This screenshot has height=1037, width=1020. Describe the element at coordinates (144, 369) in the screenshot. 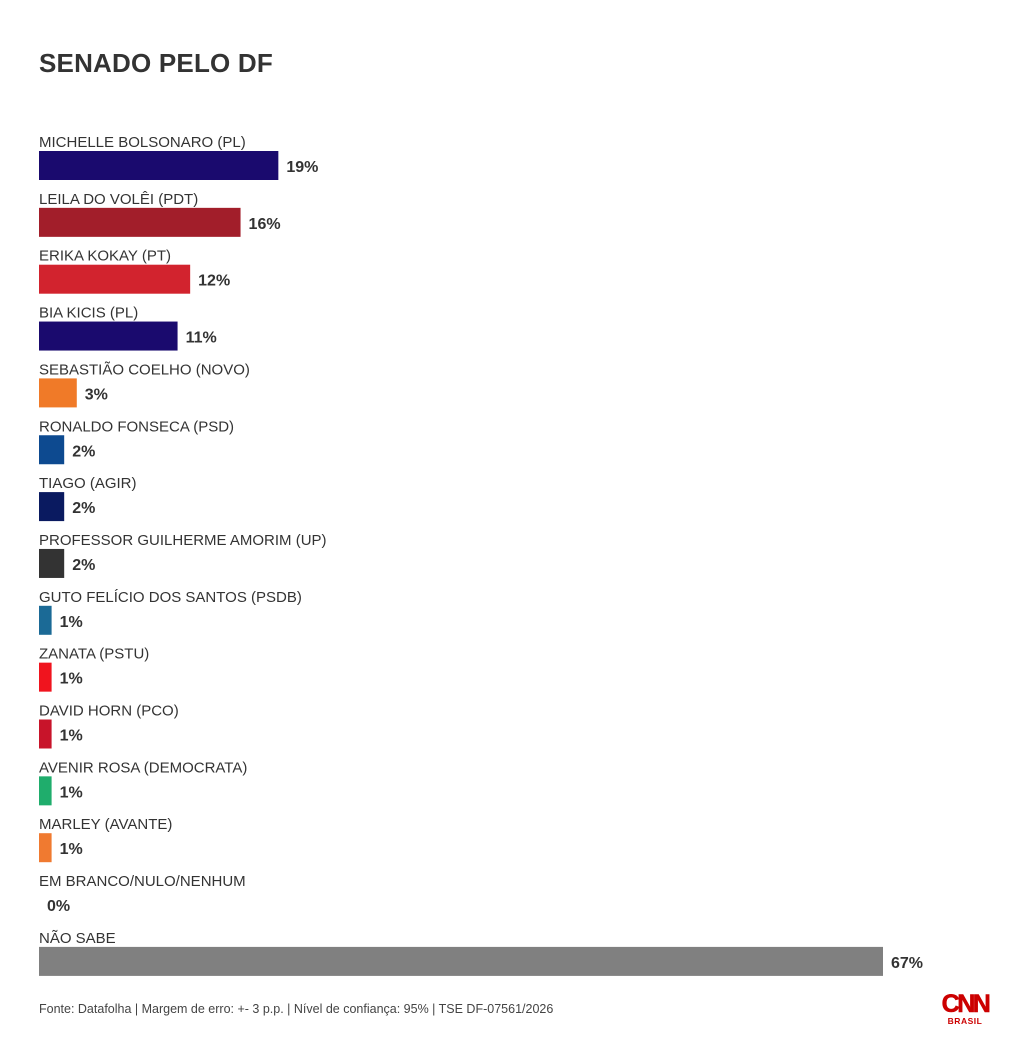

I see `category-label: SEBASTIÃO COELHO (NOVO)` at that location.